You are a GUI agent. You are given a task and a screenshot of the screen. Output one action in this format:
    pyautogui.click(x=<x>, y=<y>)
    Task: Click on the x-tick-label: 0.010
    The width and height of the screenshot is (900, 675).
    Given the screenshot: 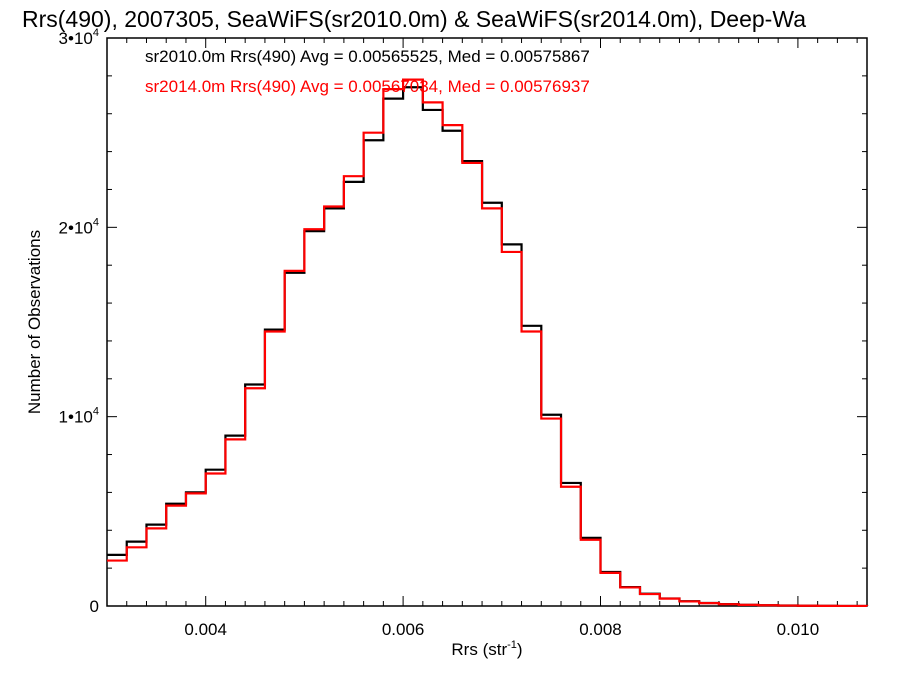 What is the action you would take?
    pyautogui.click(x=798, y=629)
    